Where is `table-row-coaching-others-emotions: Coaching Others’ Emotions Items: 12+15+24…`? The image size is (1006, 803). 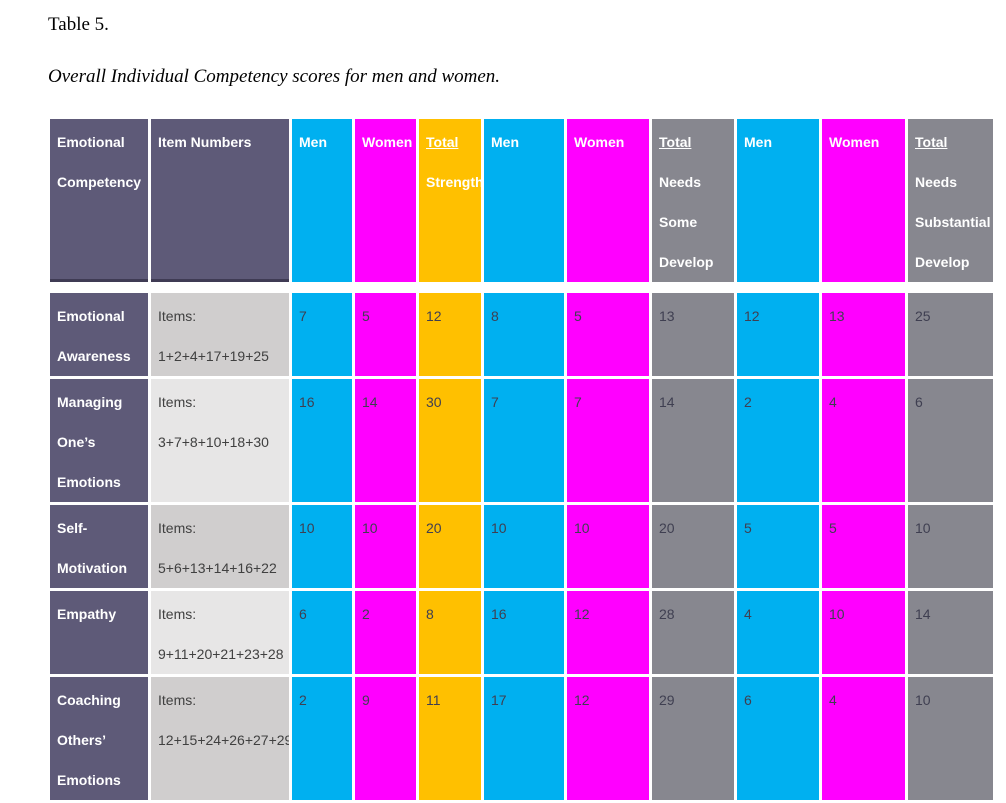
table-row-coaching-others-emotions: Coaching Others’ Emotions Items: 12+15+24… is located at coordinates (521, 738).